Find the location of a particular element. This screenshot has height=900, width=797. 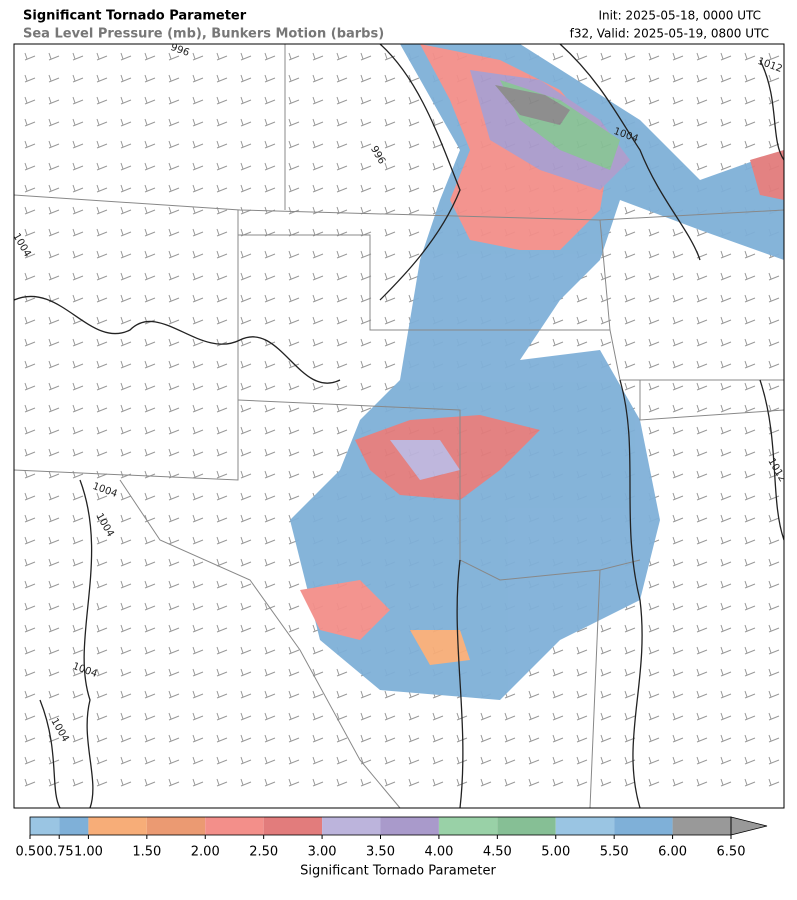

contour-label: 1012 is located at coordinates (770, 65).